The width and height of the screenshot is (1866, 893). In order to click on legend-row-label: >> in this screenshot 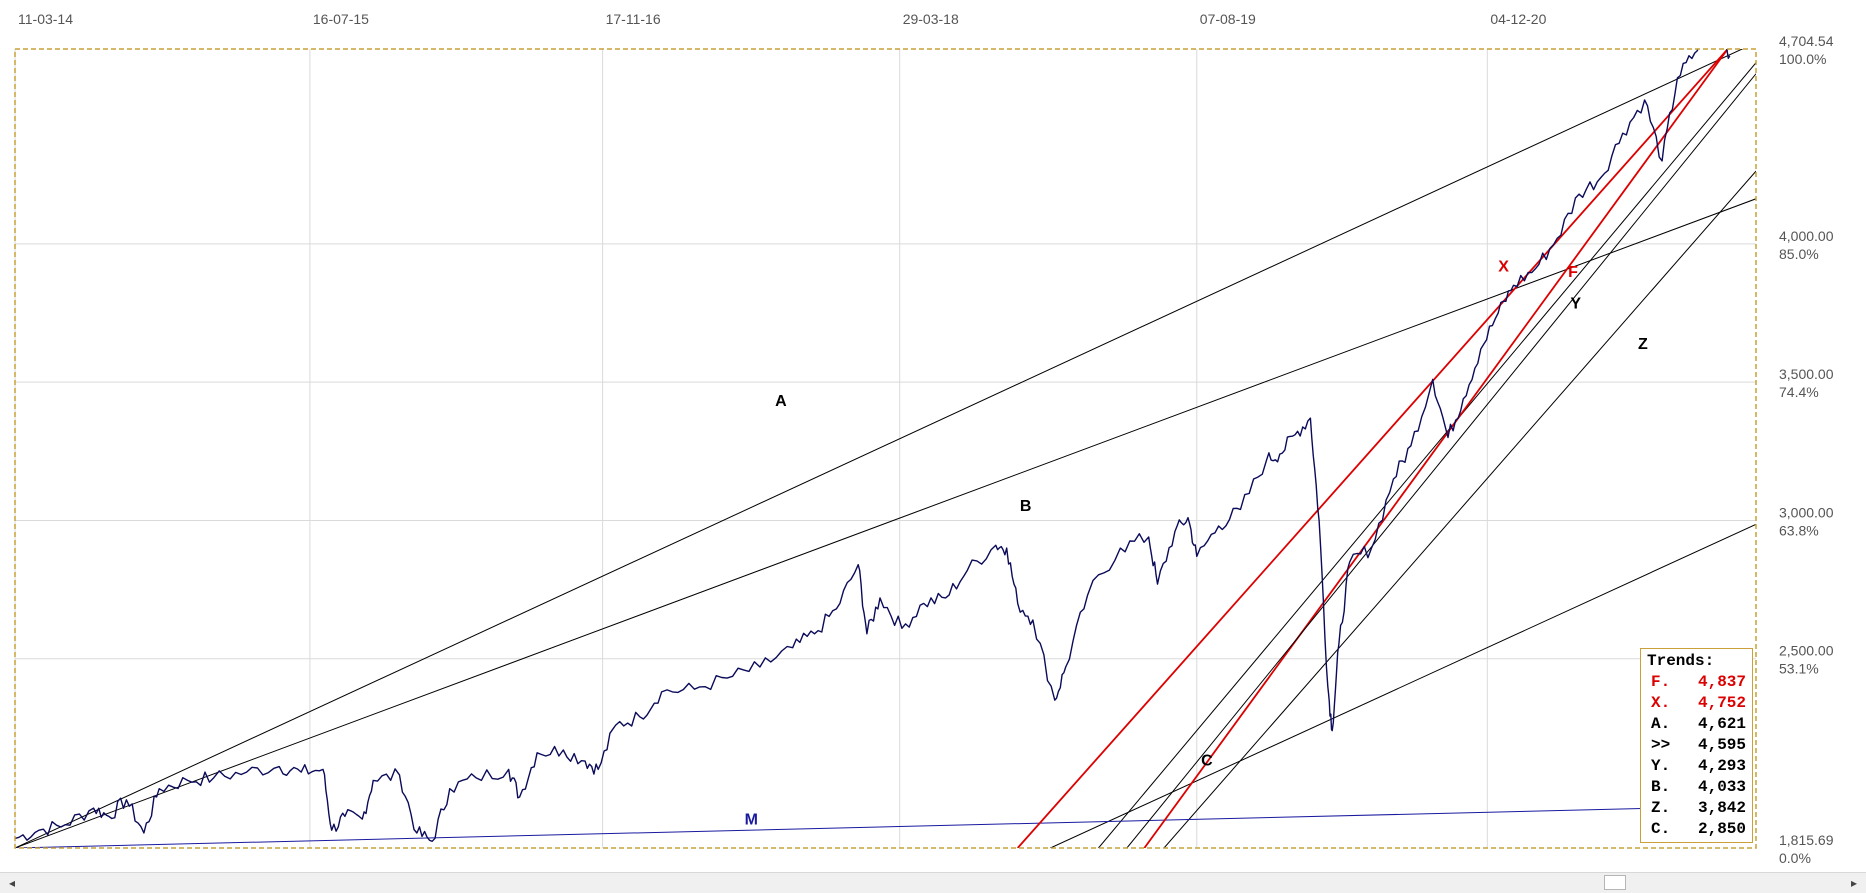, I will do `click(1661, 745)`.